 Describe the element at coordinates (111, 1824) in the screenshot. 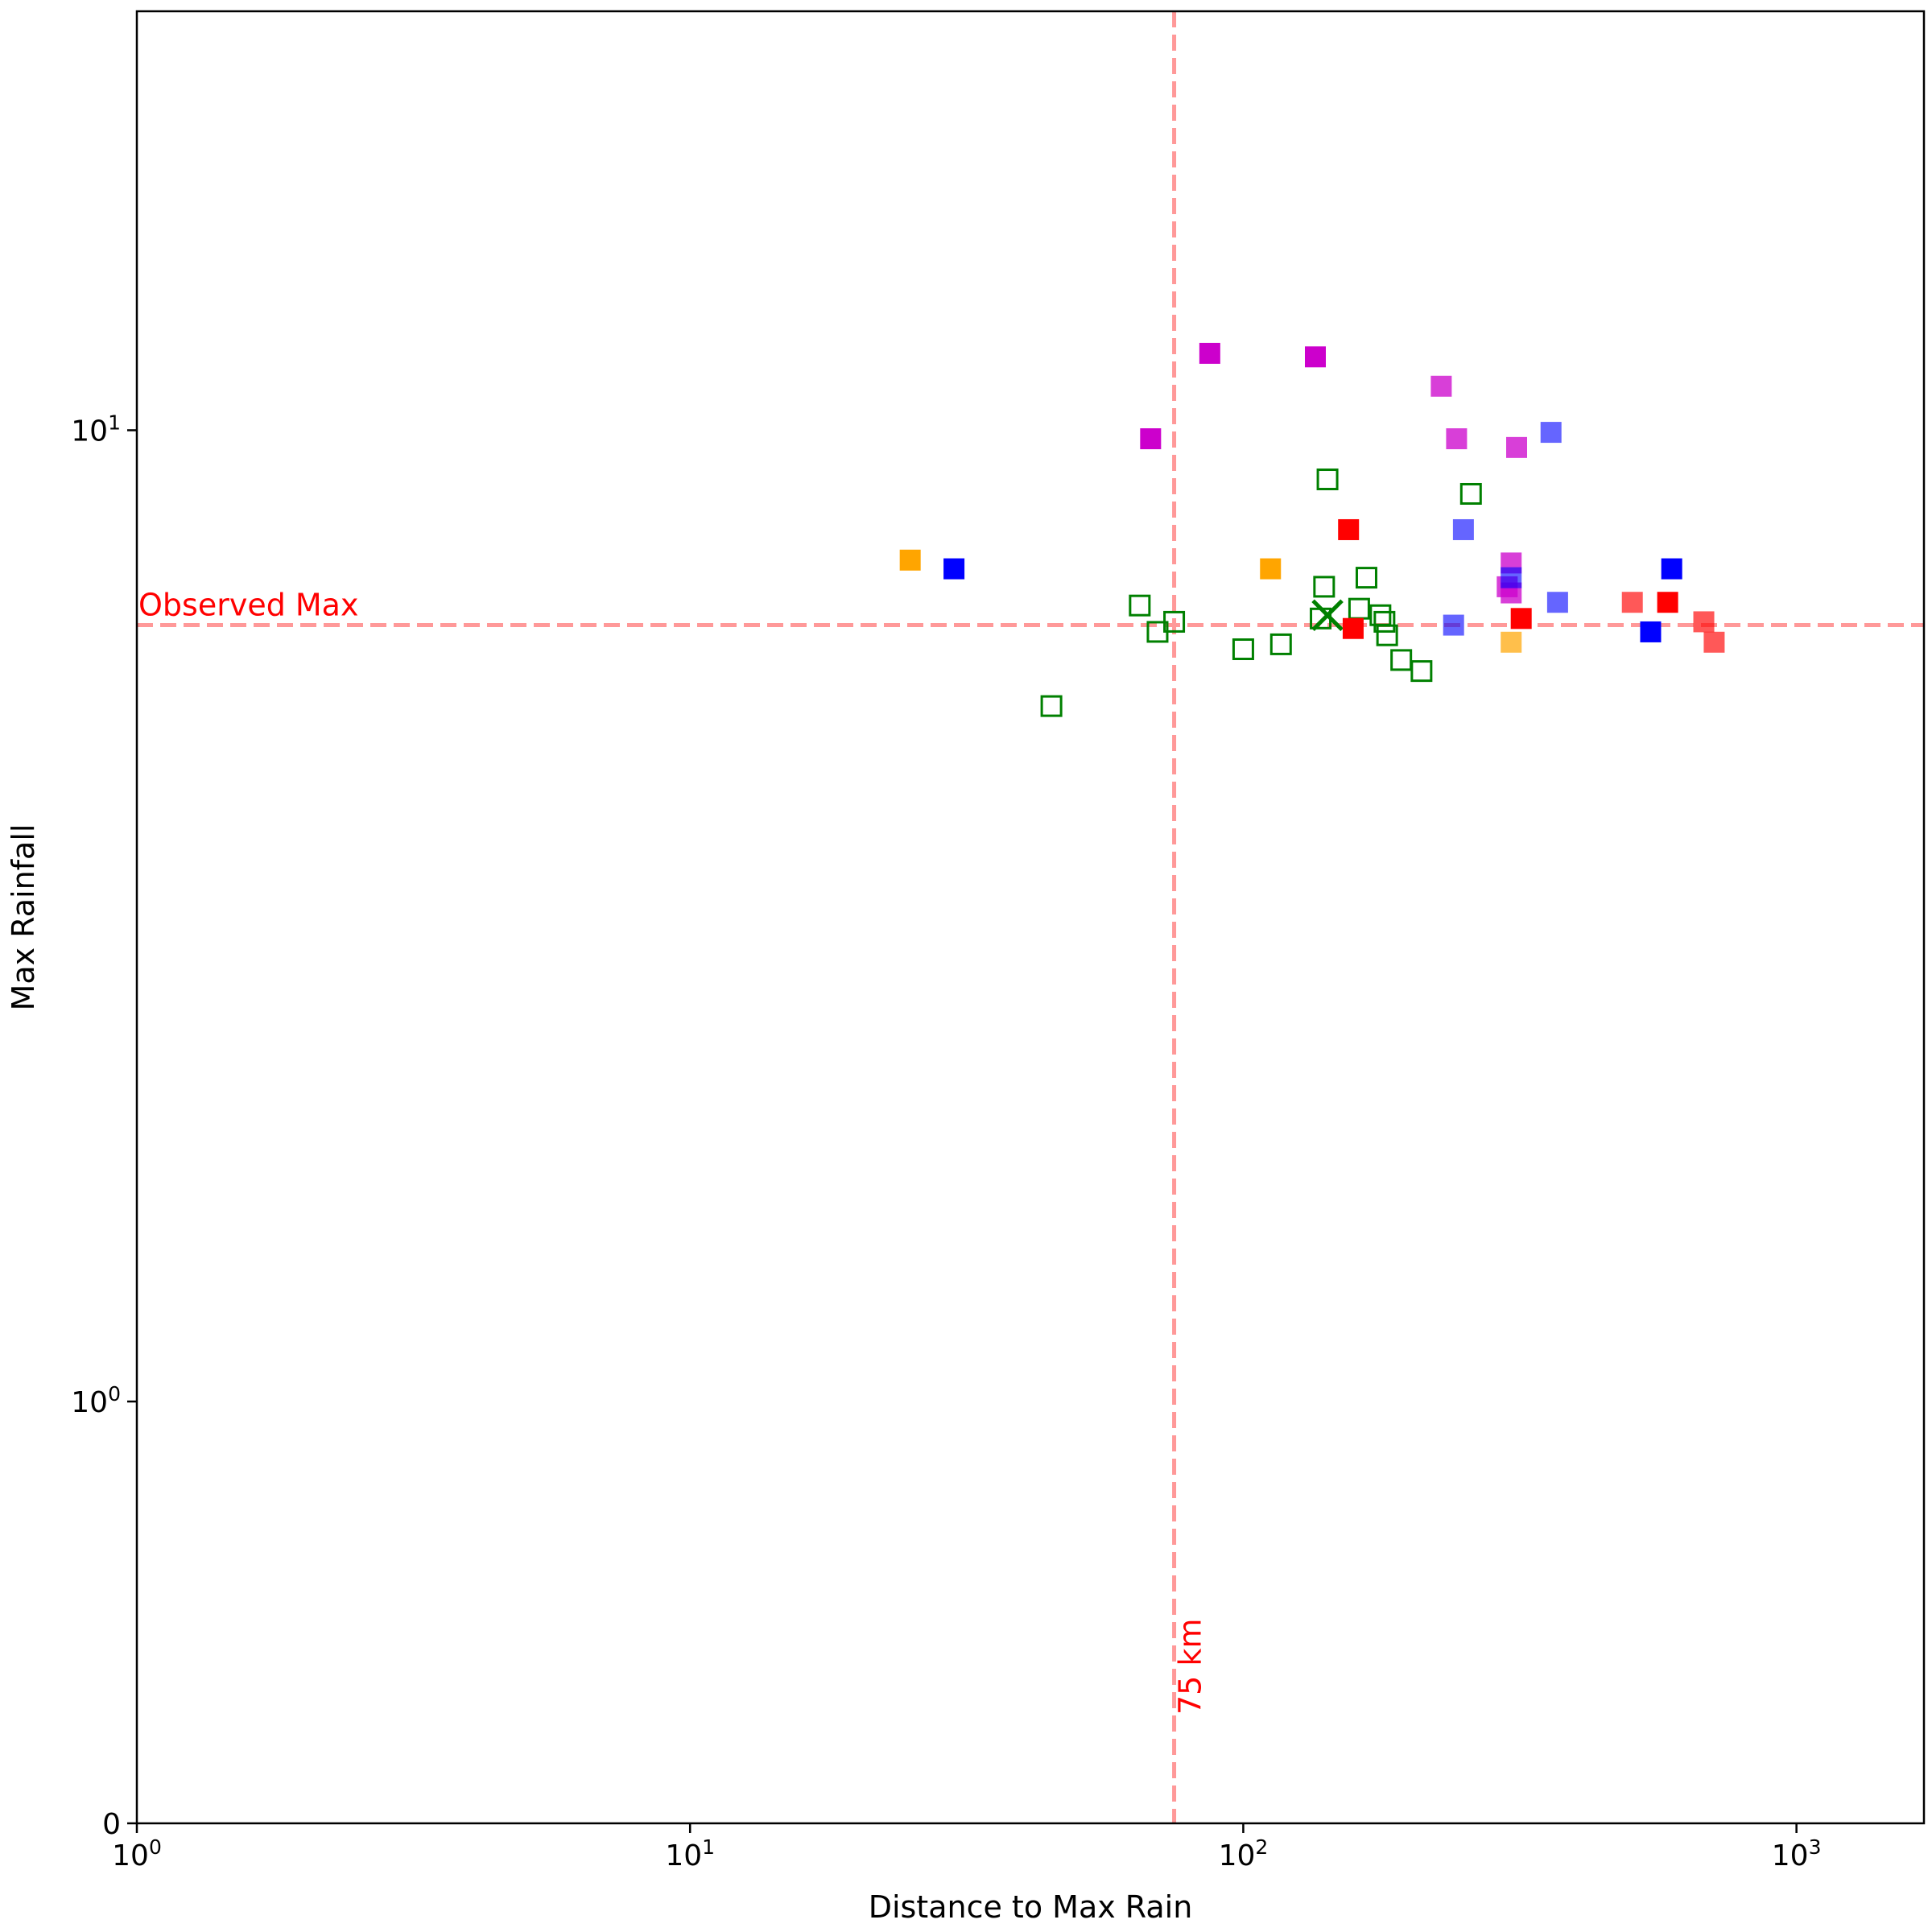

I see `y-tick-label: 0` at that location.